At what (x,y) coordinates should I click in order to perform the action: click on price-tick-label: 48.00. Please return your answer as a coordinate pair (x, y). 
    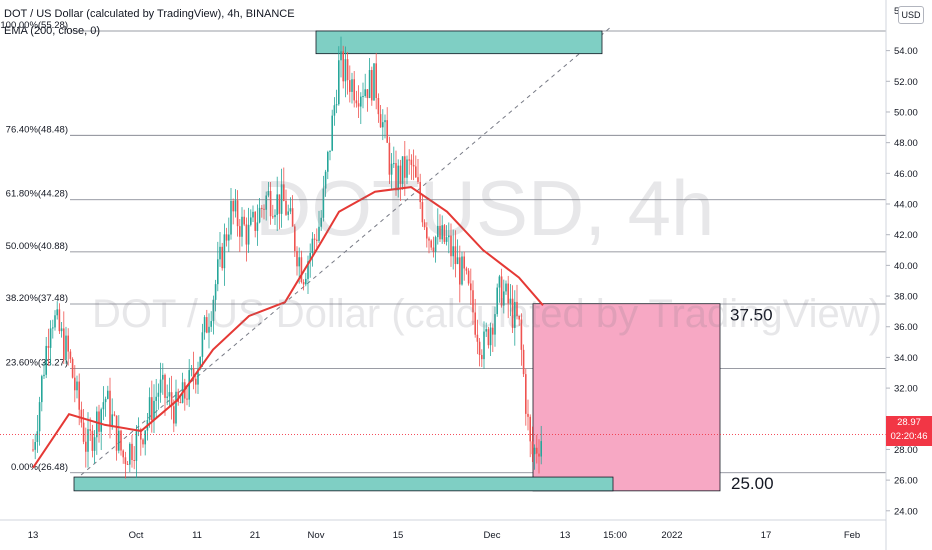
    Looking at the image, I should click on (906, 143).